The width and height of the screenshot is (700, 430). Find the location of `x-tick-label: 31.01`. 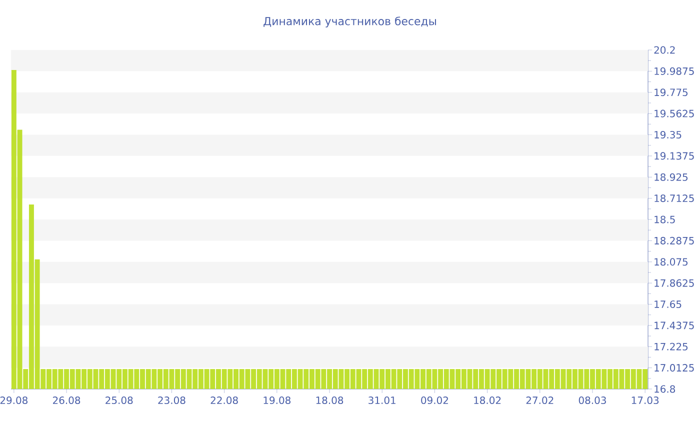

x-tick-label: 31.01 is located at coordinates (382, 400).